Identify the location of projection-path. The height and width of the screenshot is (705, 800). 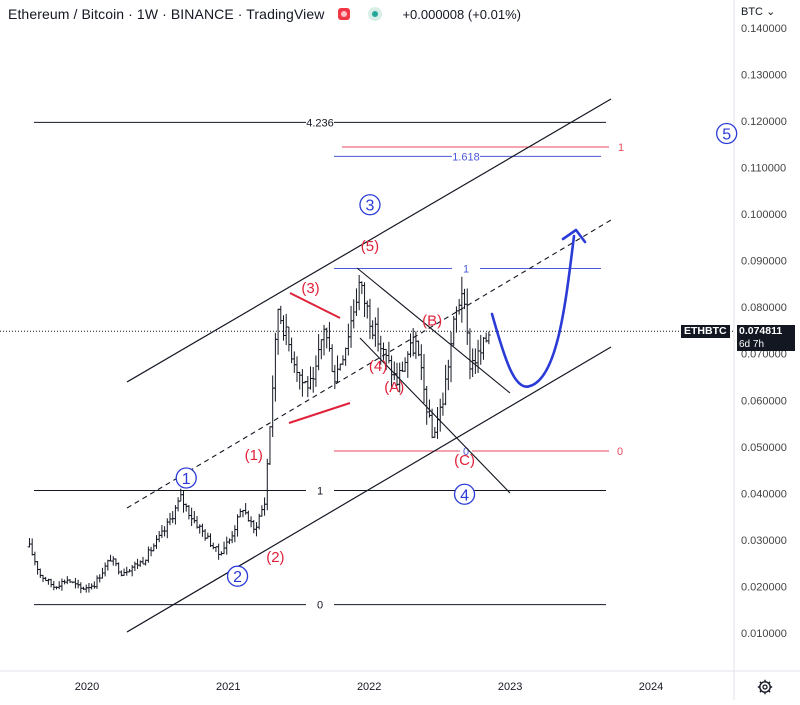
(533, 311).